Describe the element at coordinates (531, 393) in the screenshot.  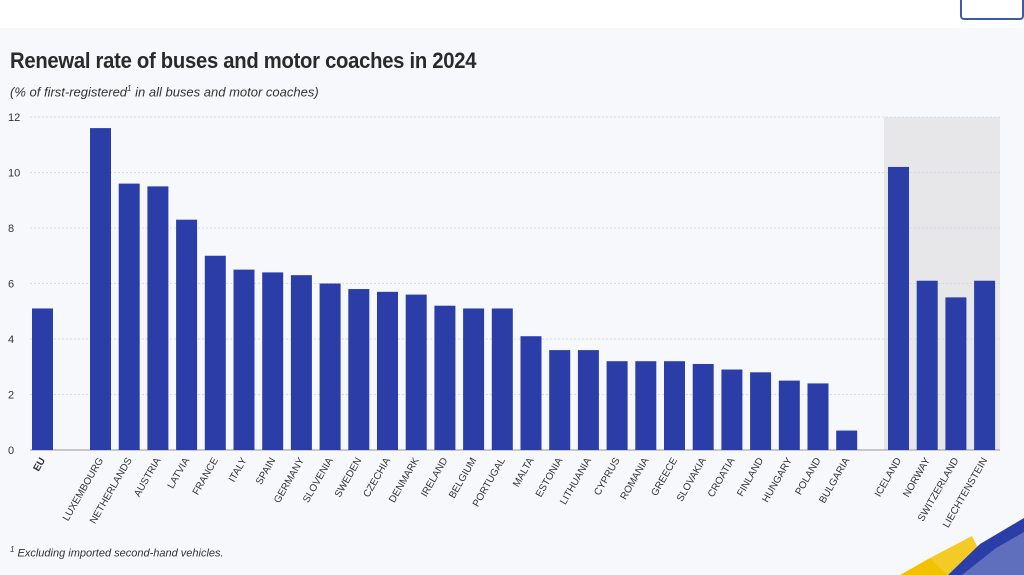
I see `bar-malta` at that location.